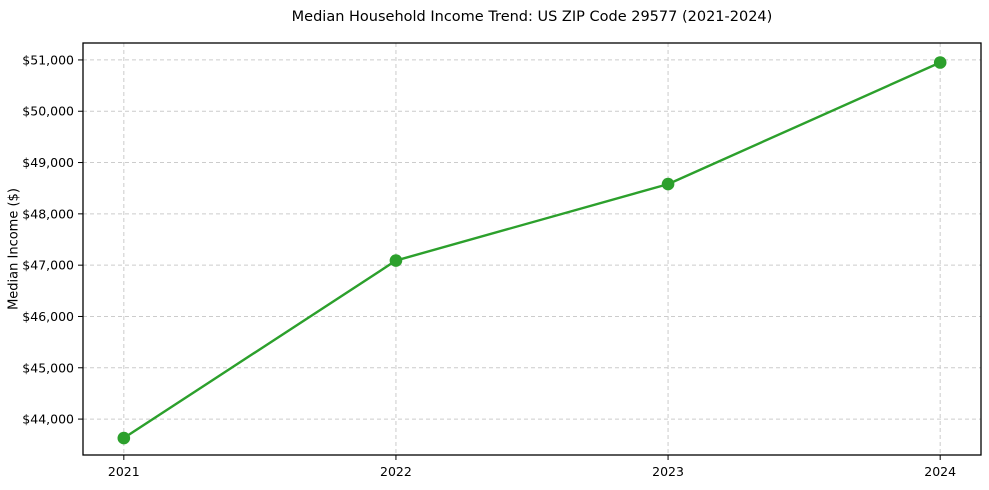  Describe the element at coordinates (668, 184) in the screenshot. I see `data-point-2023` at that location.